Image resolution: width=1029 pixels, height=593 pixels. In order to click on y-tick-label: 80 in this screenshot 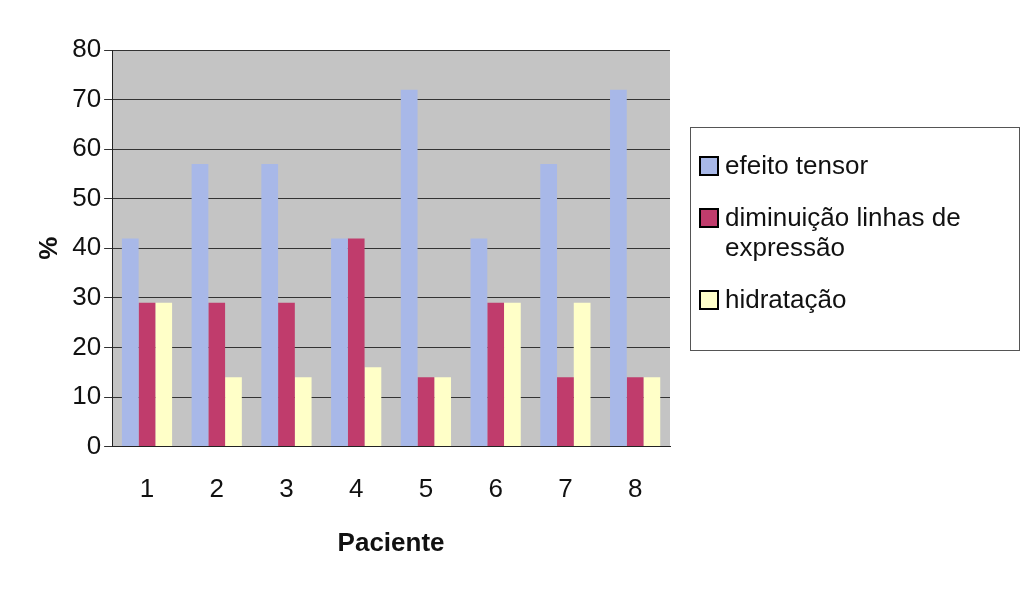, I will do `click(87, 48)`.